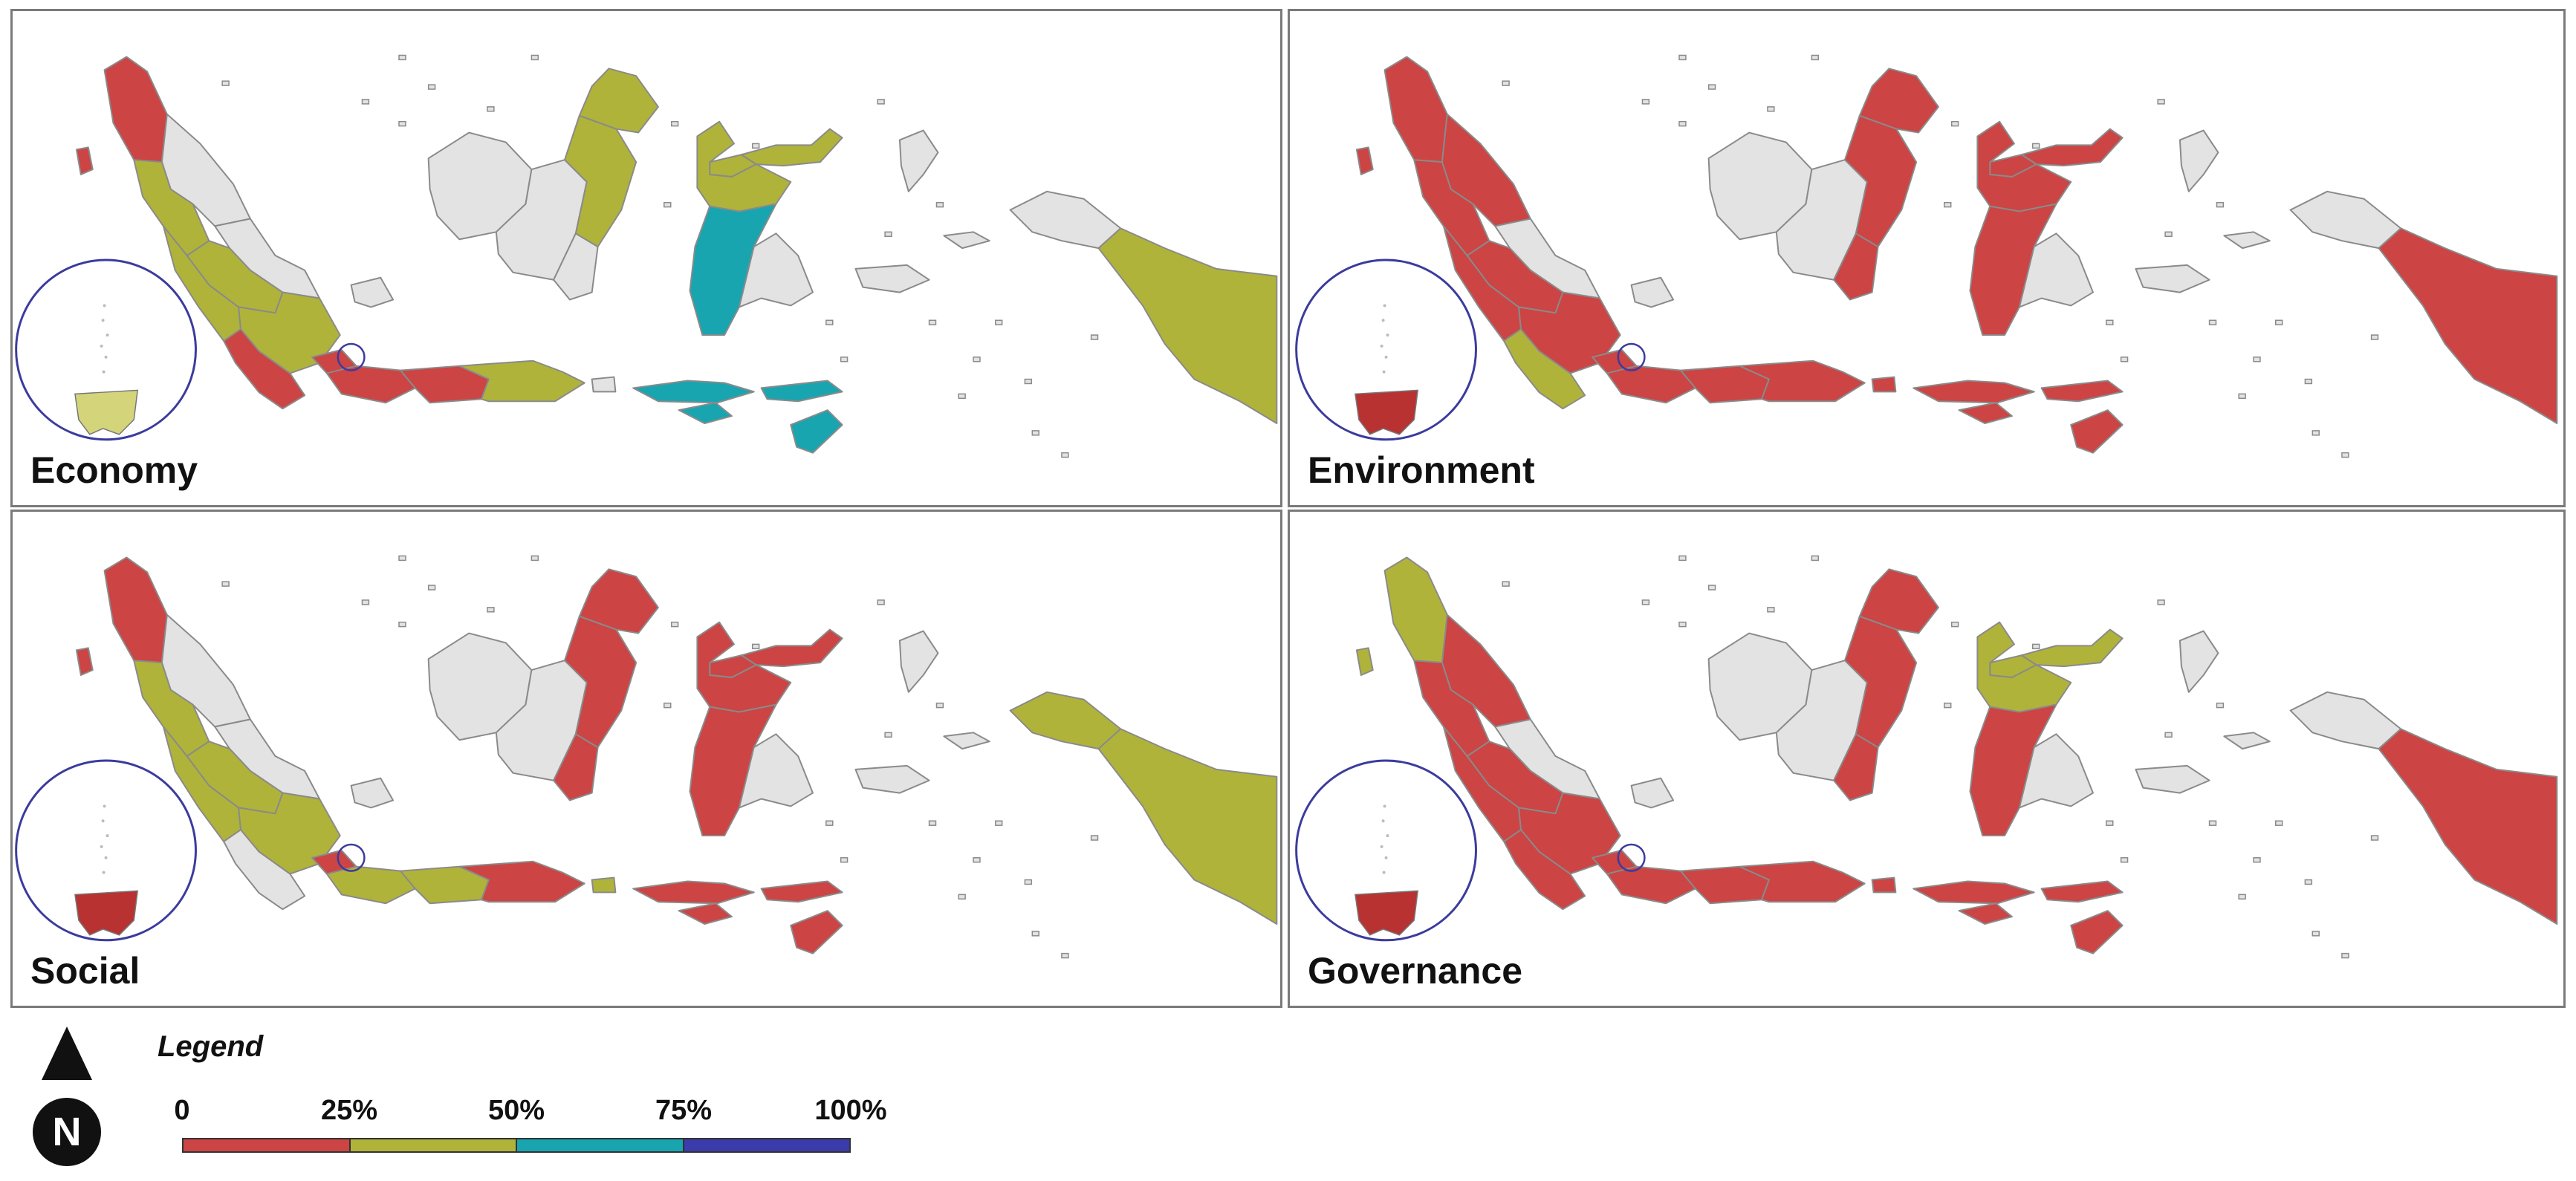  Describe the element at coordinates (791, 147) in the screenshot. I see `province-sulut` at that location.